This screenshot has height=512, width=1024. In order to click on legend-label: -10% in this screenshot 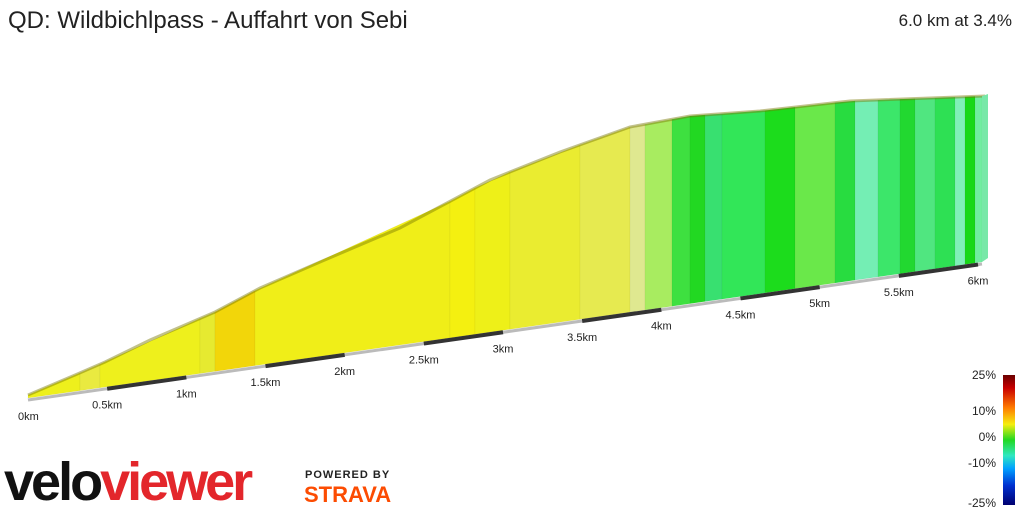, I will do `click(982, 463)`.